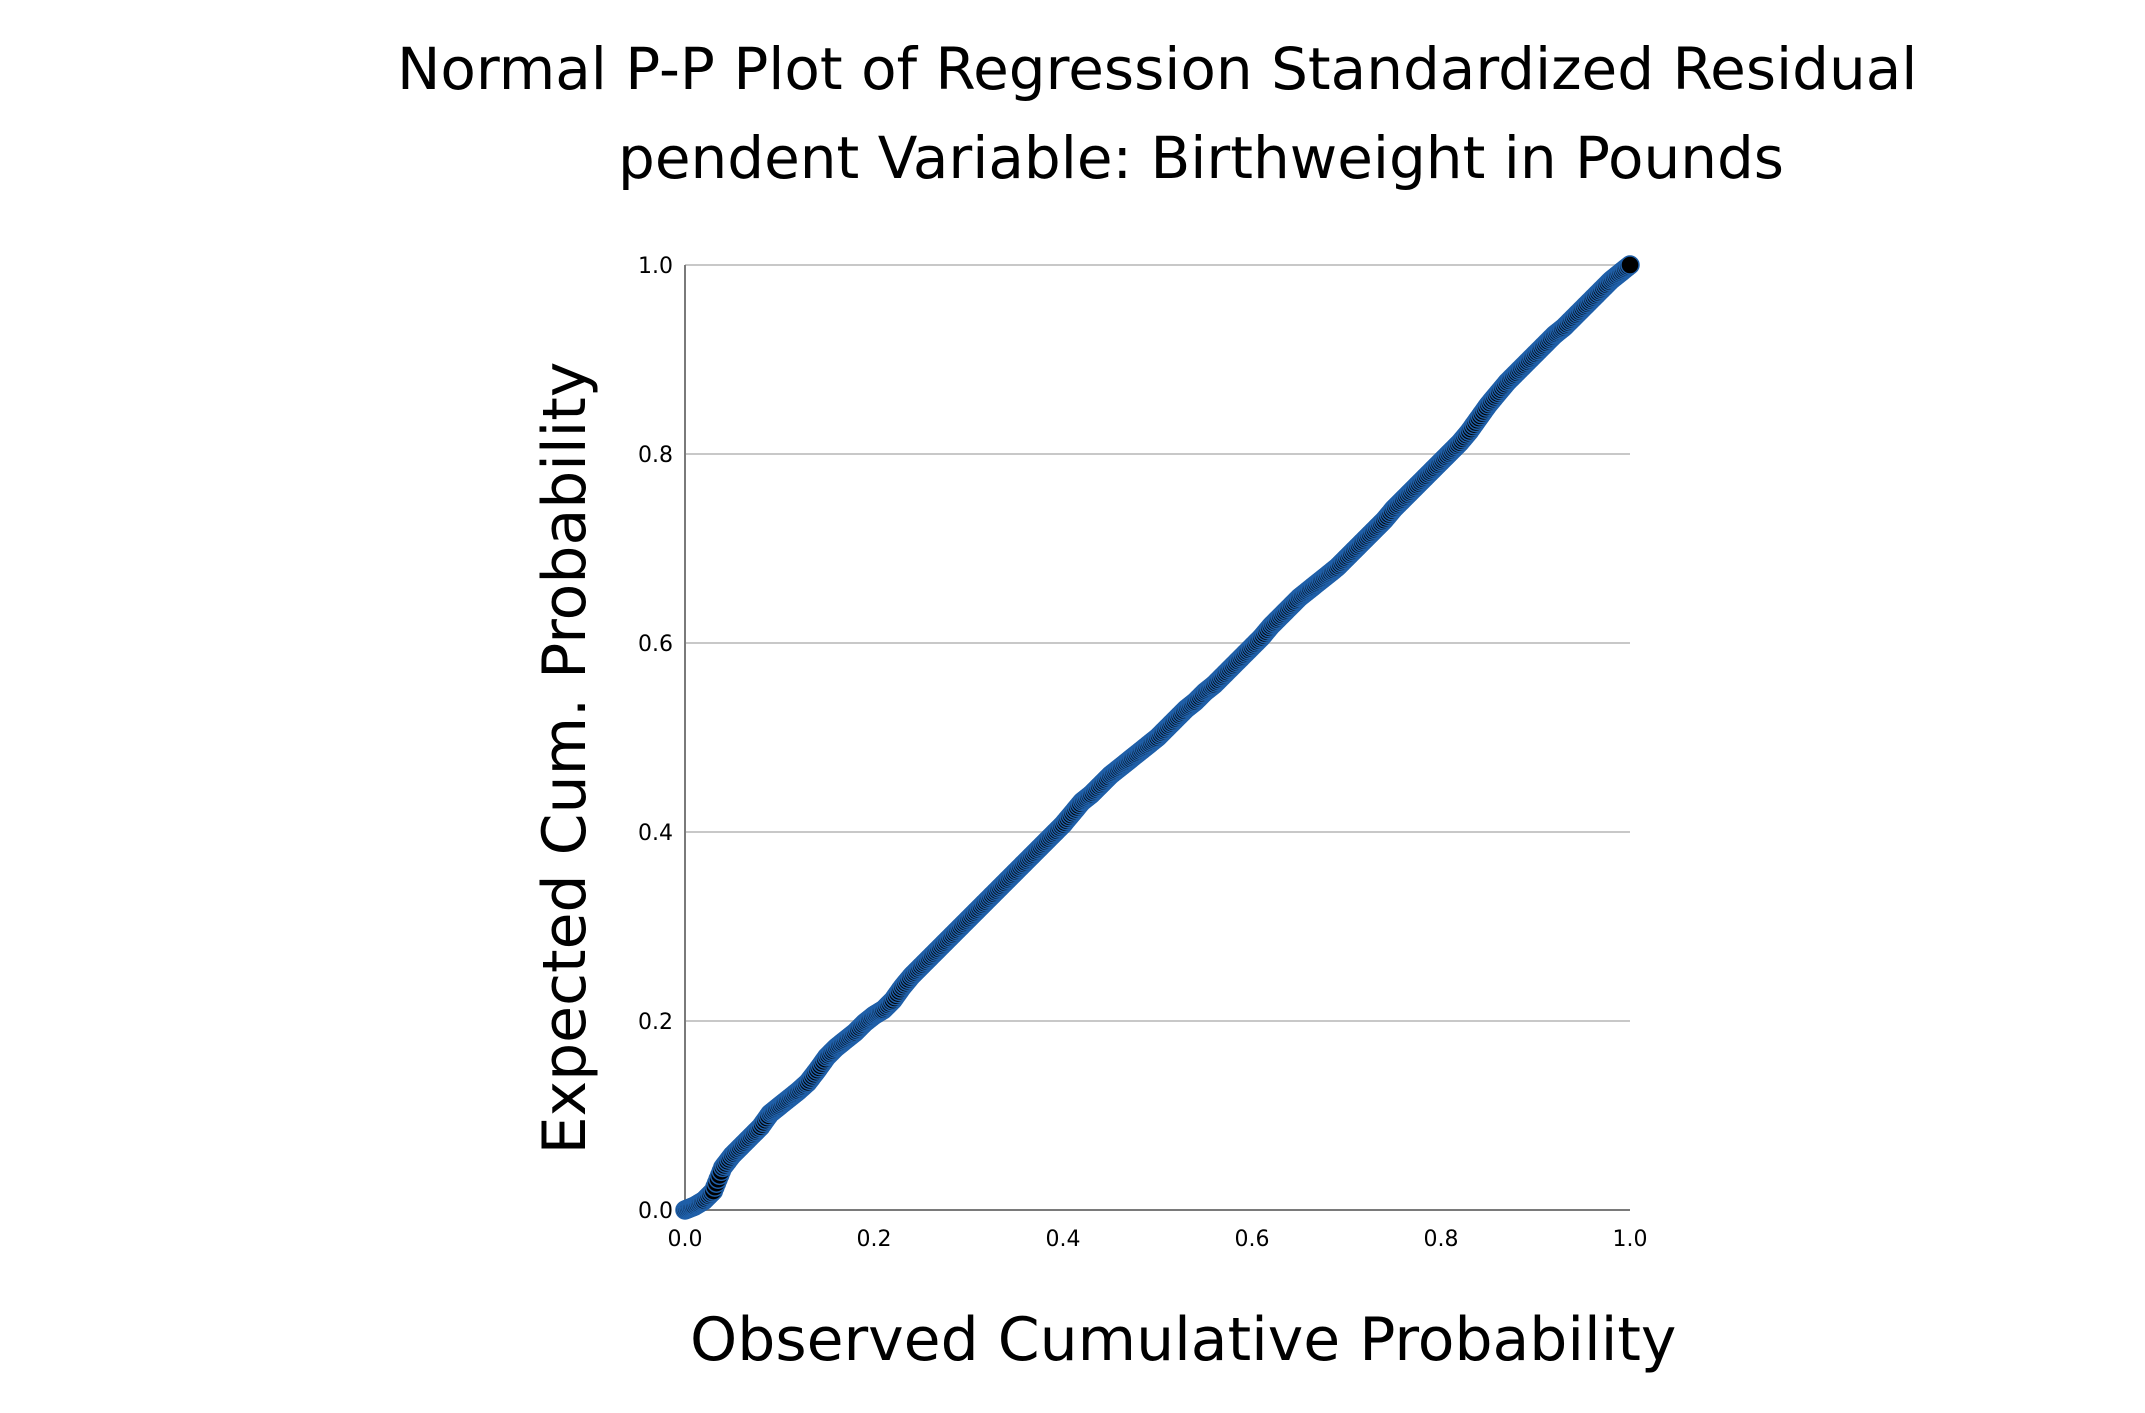  What do you see at coordinates (655, 455) in the screenshot?
I see `y-tick-label-4: 0.8` at bounding box center [655, 455].